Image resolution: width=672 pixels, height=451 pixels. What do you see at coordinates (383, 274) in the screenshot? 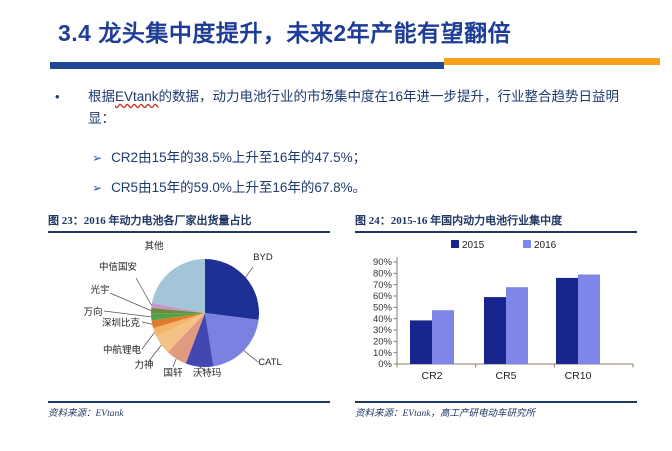
I see `y-axis-tick-label: 80%` at bounding box center [383, 274].